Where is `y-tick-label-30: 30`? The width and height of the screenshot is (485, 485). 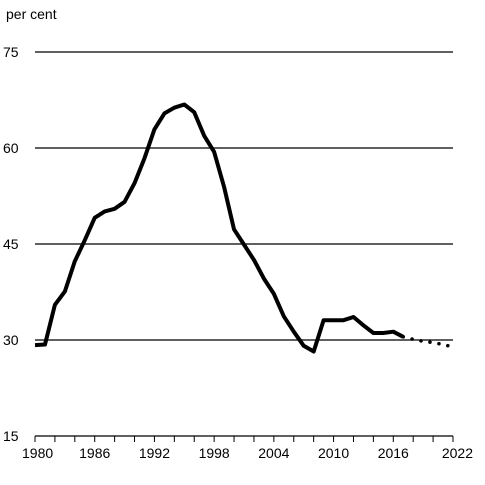 y-tick-label-30: 30 is located at coordinates (11, 340).